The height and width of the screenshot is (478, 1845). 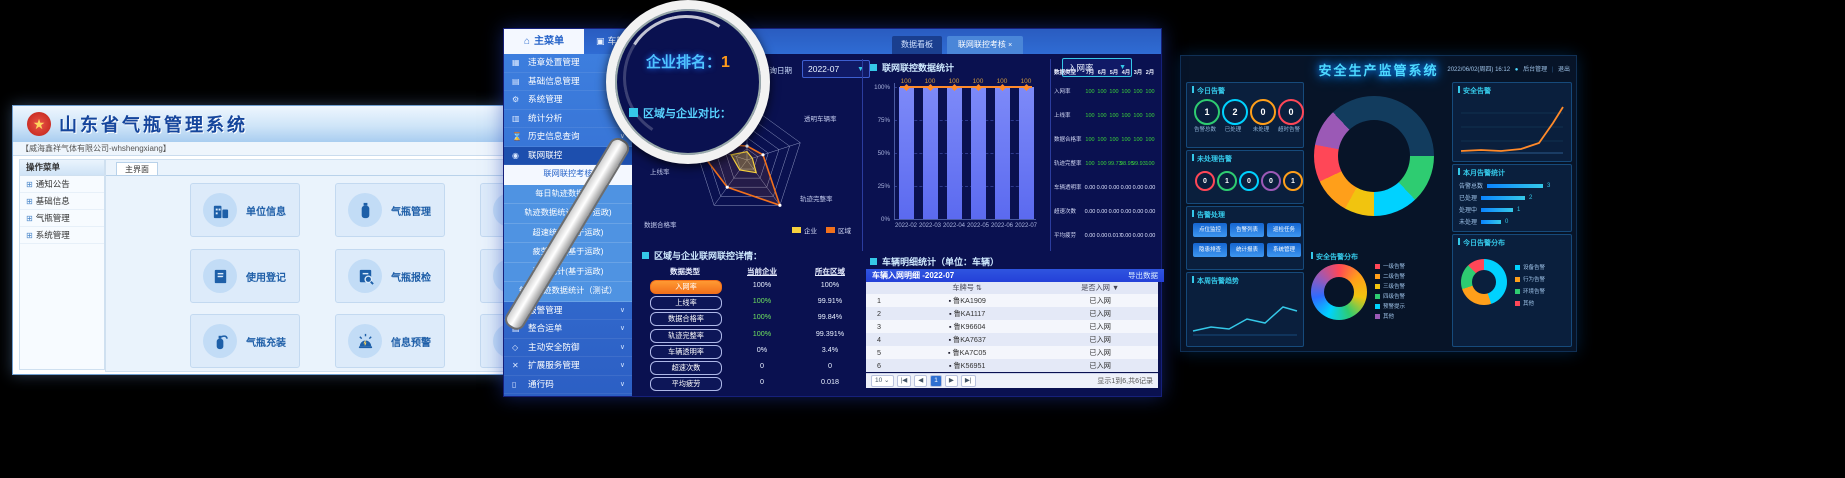 What do you see at coordinates (1524, 303) in the screenshot?
I see `today-legend-其他: 其他` at bounding box center [1524, 303].